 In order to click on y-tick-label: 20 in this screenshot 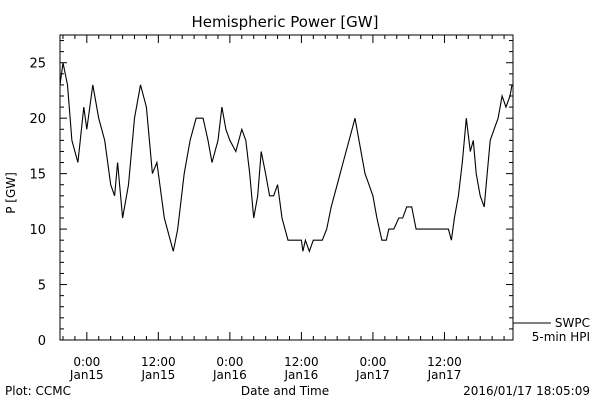, I will do `click(37, 119)`.